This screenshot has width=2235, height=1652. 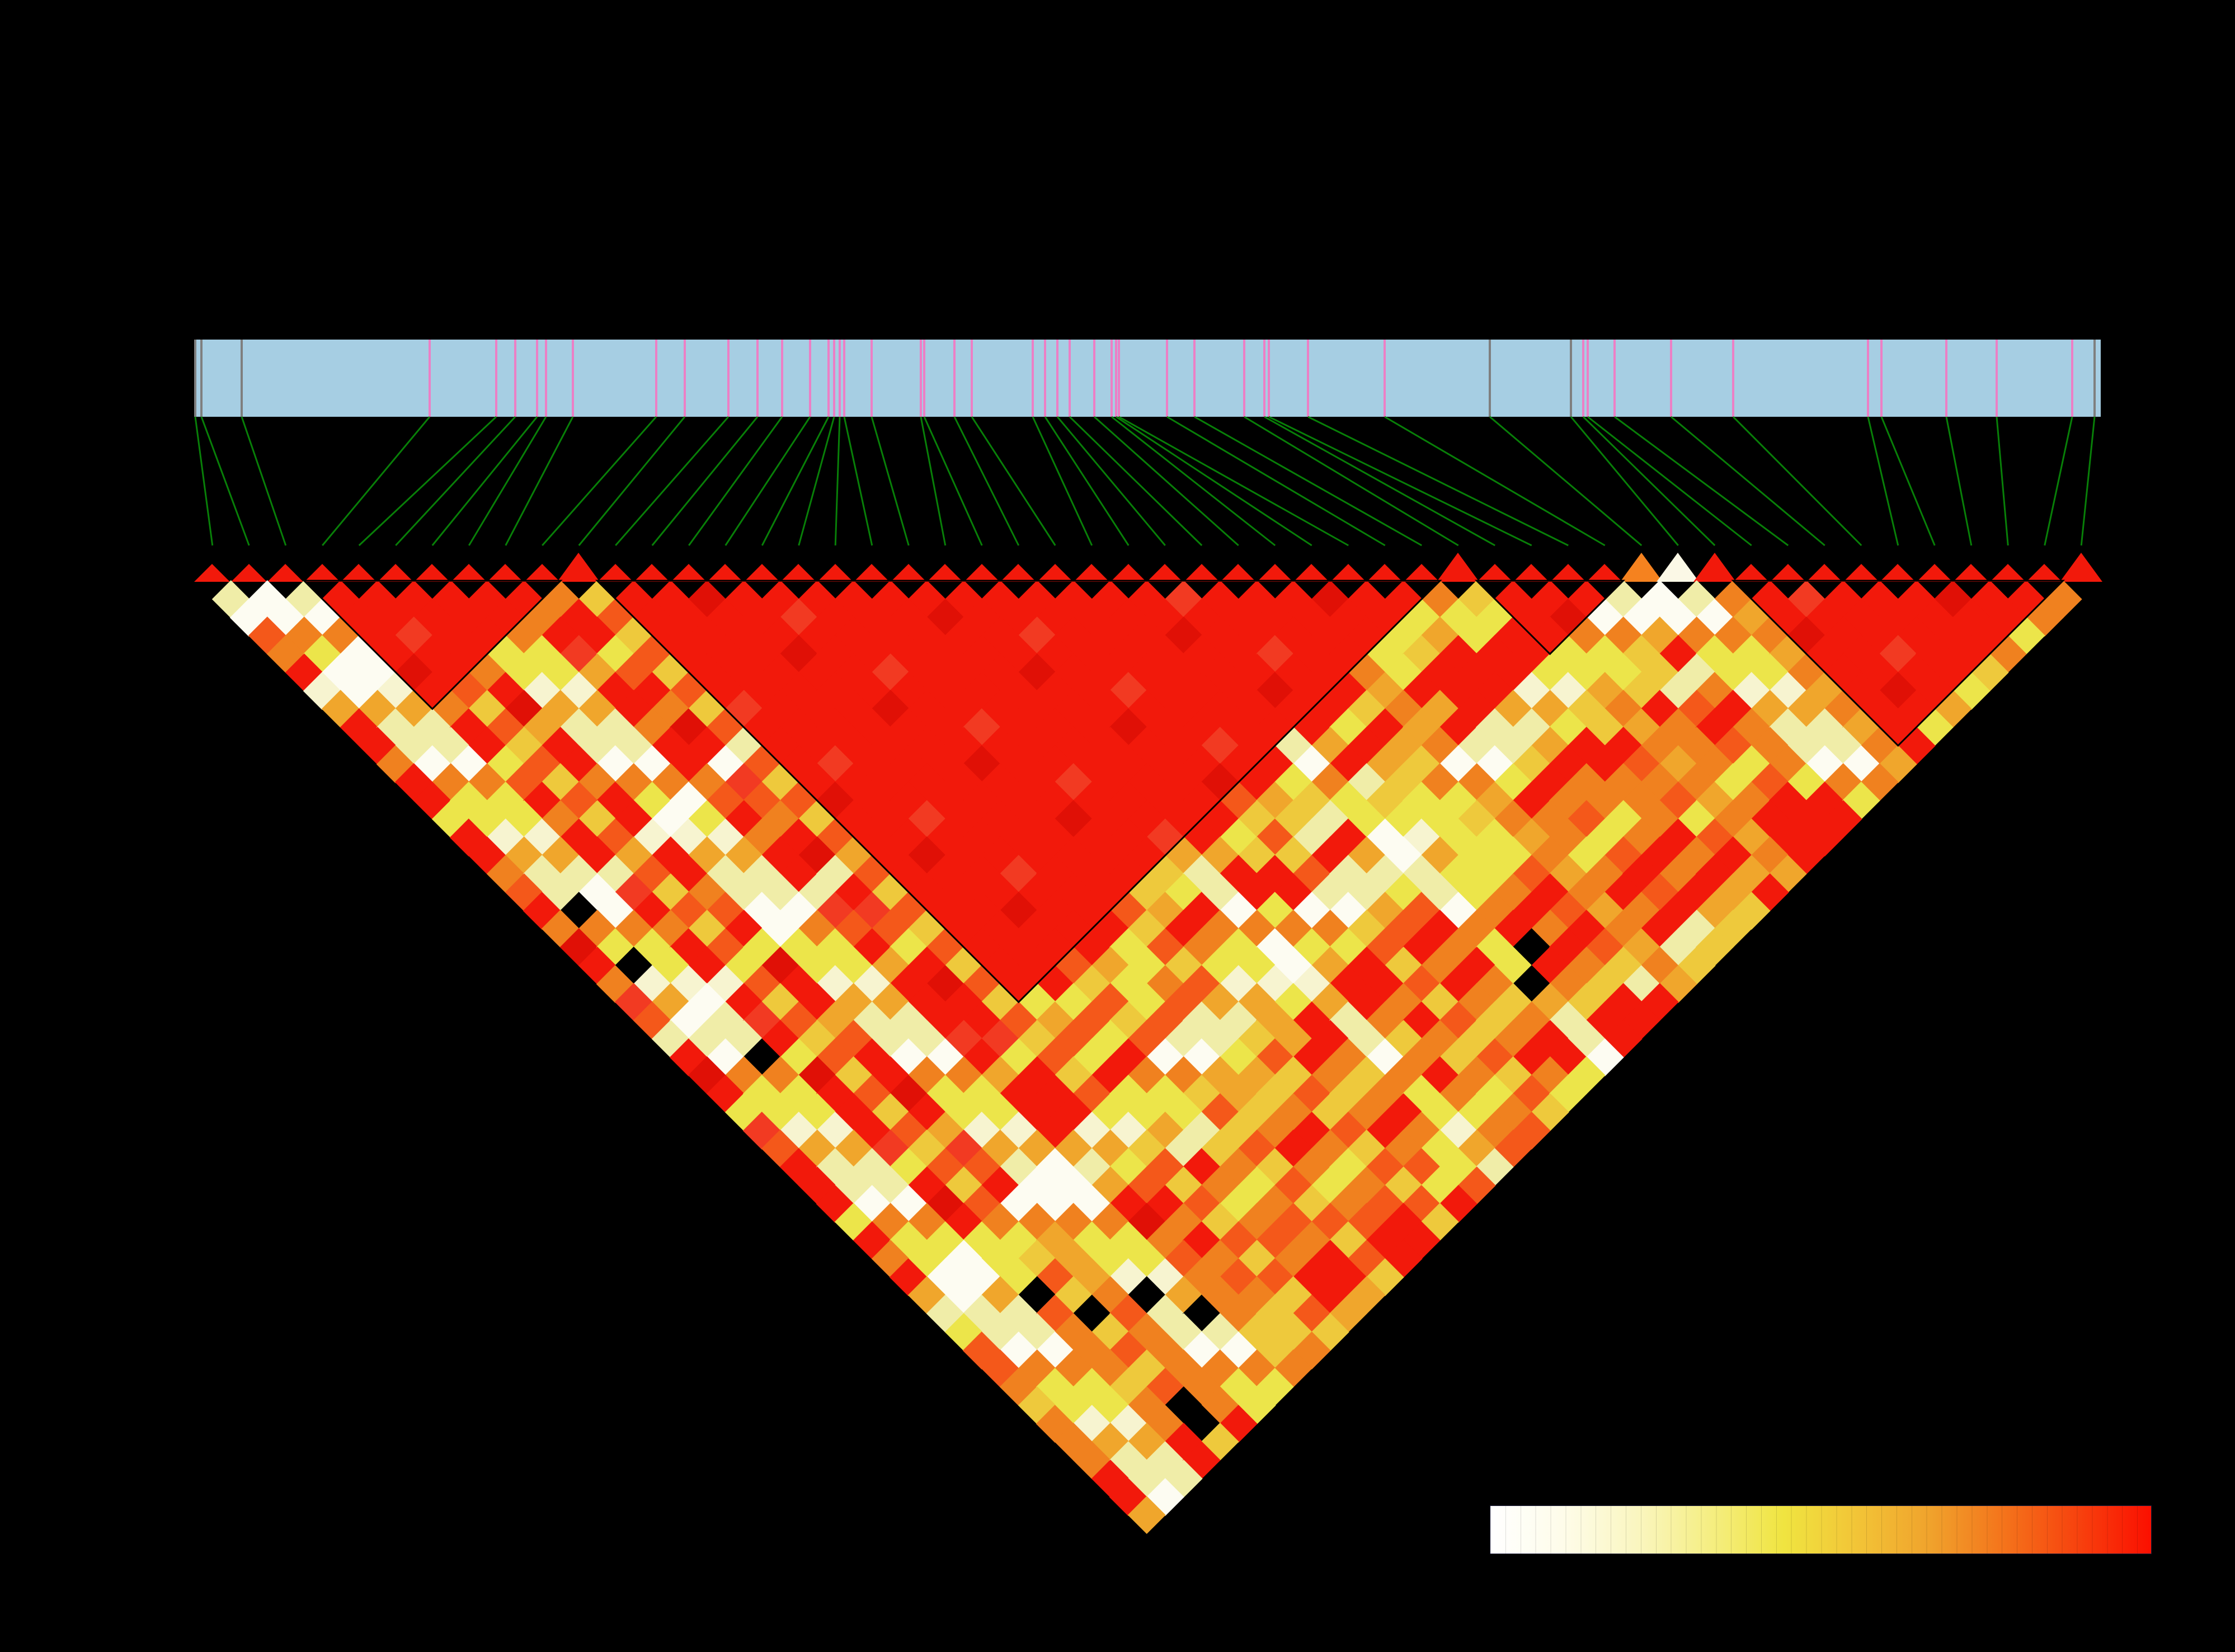 I want to click on snp-connector-lines, so click(x=1145, y=482).